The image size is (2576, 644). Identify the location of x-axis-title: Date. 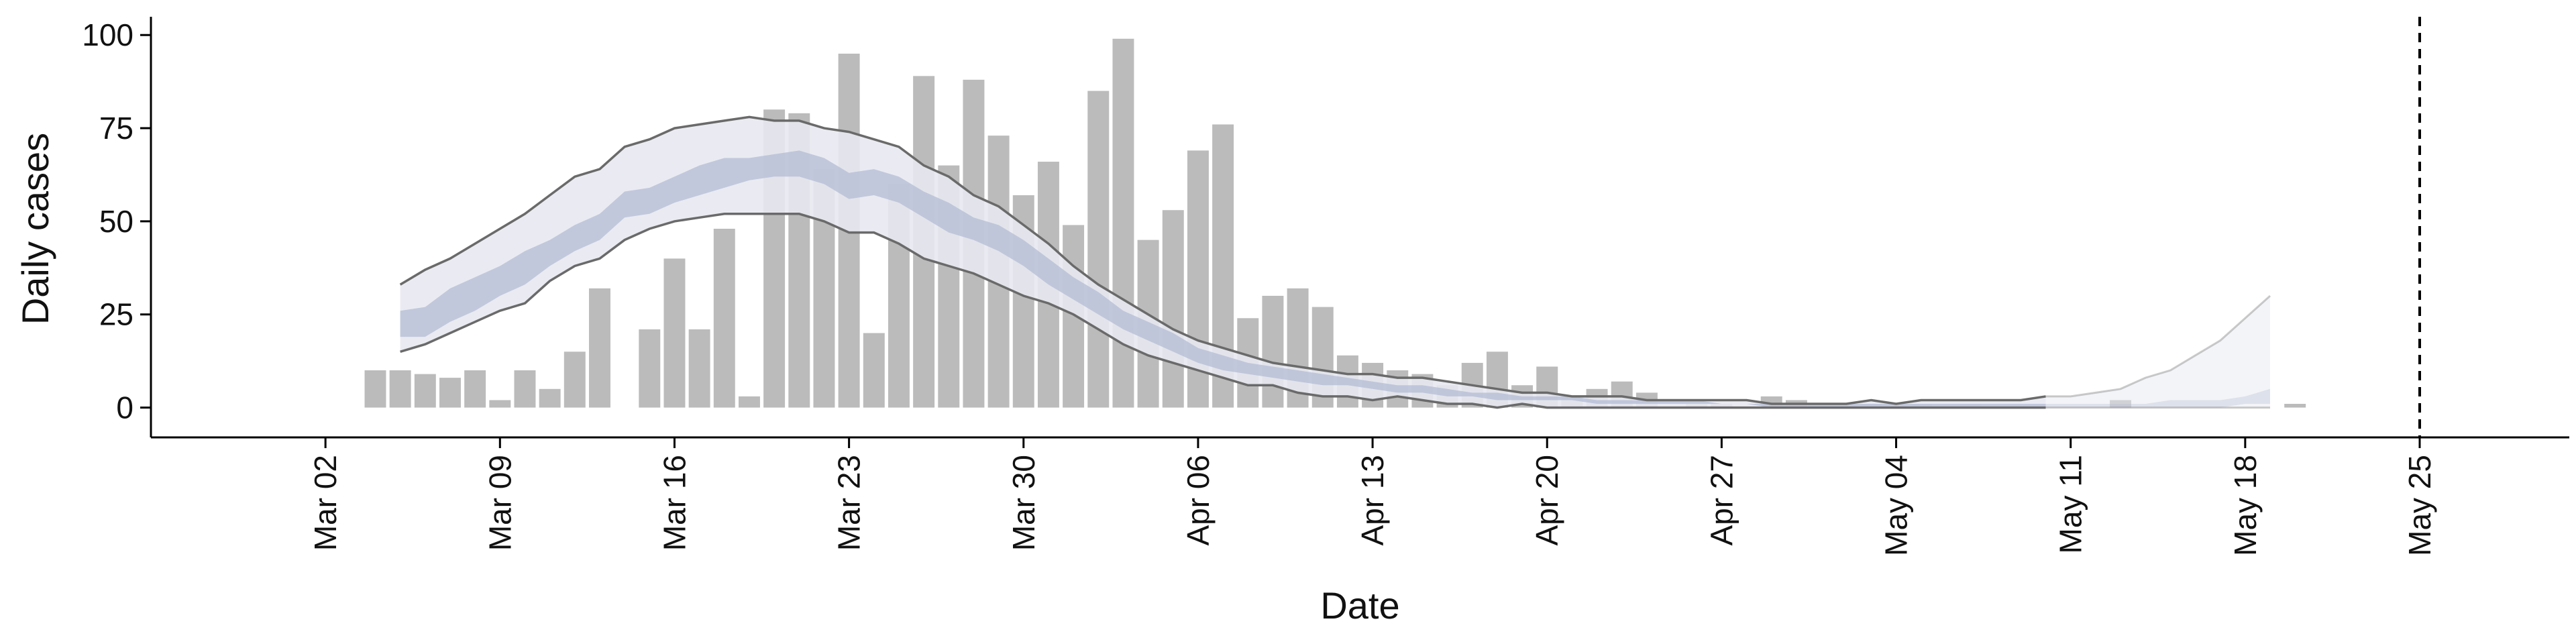
(1359, 605).